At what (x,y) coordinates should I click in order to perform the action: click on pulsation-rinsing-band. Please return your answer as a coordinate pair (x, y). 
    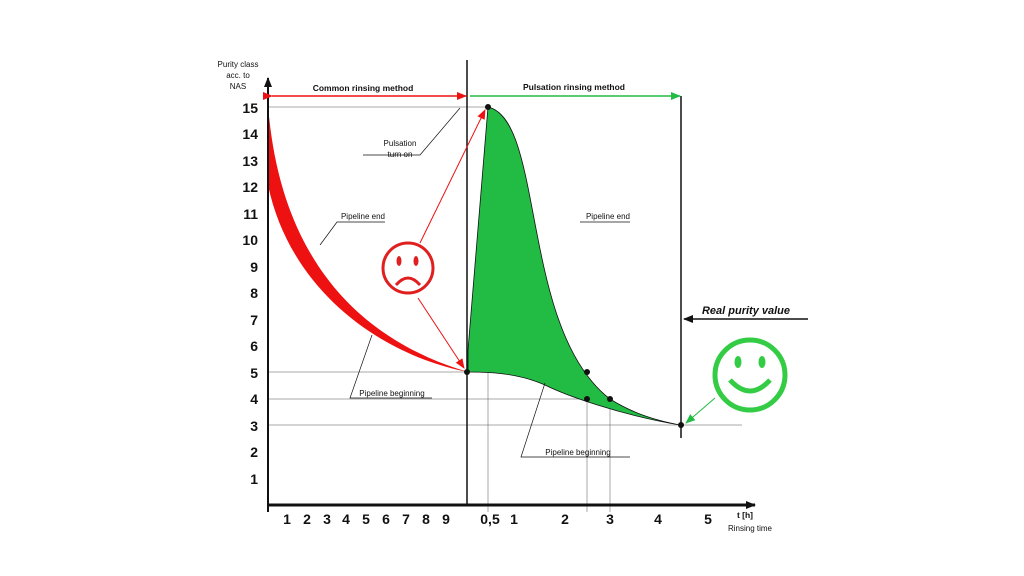
    Looking at the image, I should click on (574, 266).